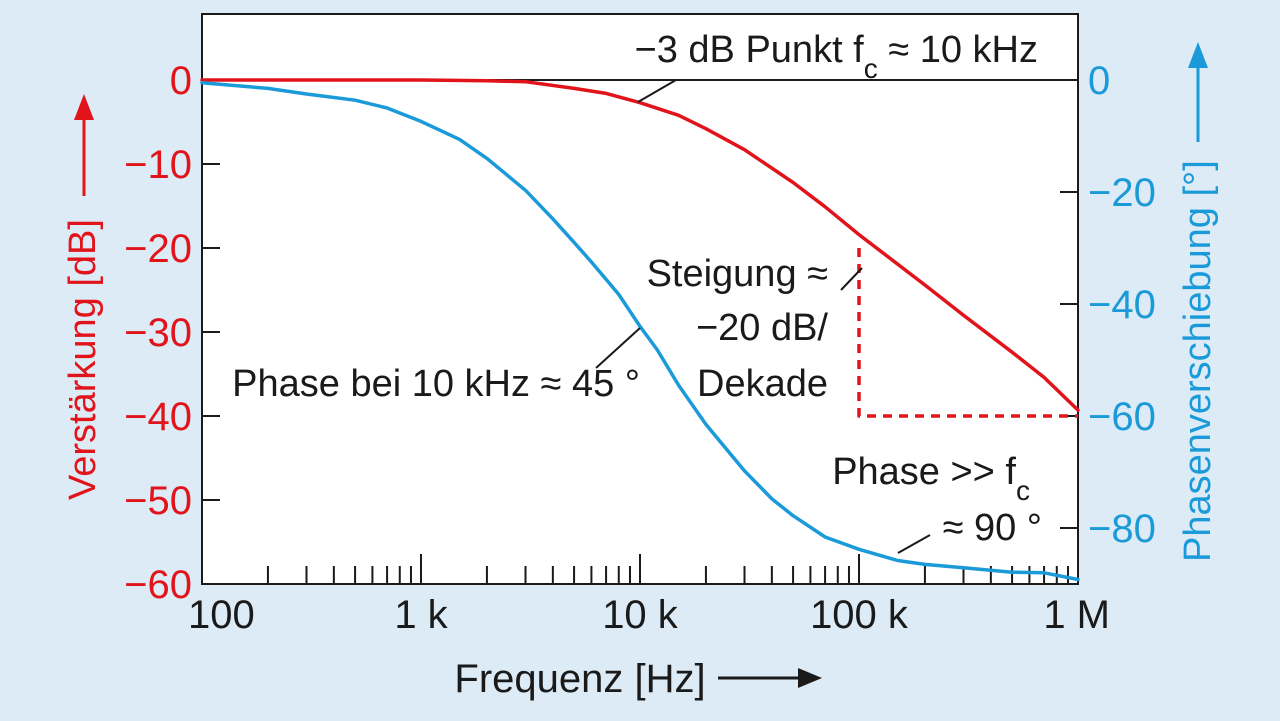 Image resolution: width=1280 pixels, height=721 pixels. What do you see at coordinates (1122, 417) in the screenshot?
I see `y-right-tick-label-3: −60` at bounding box center [1122, 417].